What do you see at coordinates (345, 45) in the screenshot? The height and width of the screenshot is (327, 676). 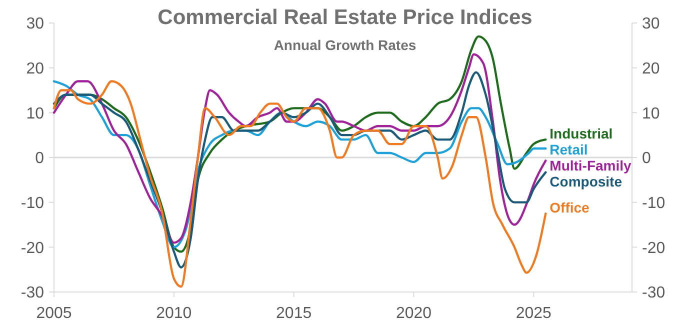 I see `text: Annual Growth Rates` at bounding box center [345, 45].